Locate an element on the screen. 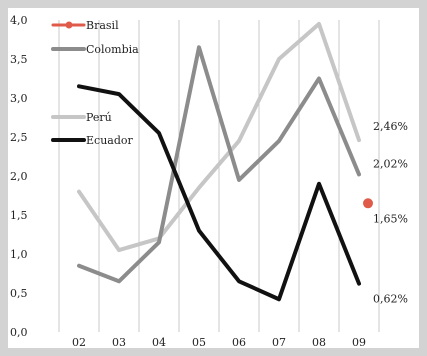 The width and height of the screenshot is (427, 356). y-tick-label: 2,0 is located at coordinates (19, 176).